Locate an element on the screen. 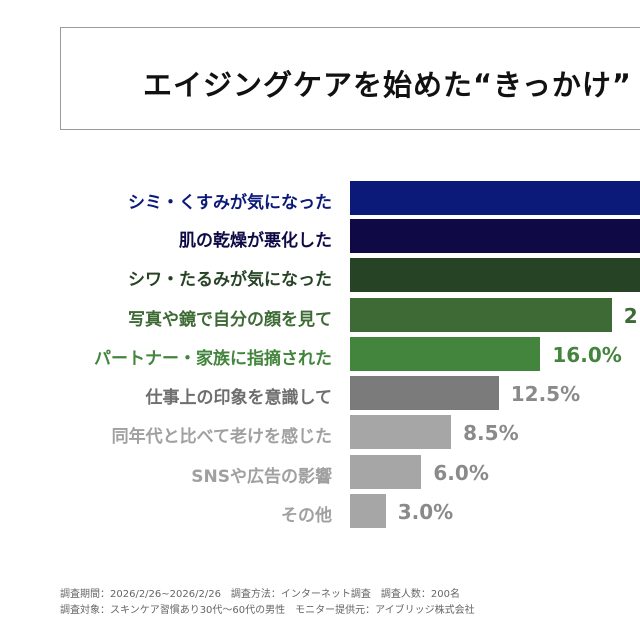 The width and height of the screenshot is (640, 640). value-label: 3.0% is located at coordinates (425, 512).